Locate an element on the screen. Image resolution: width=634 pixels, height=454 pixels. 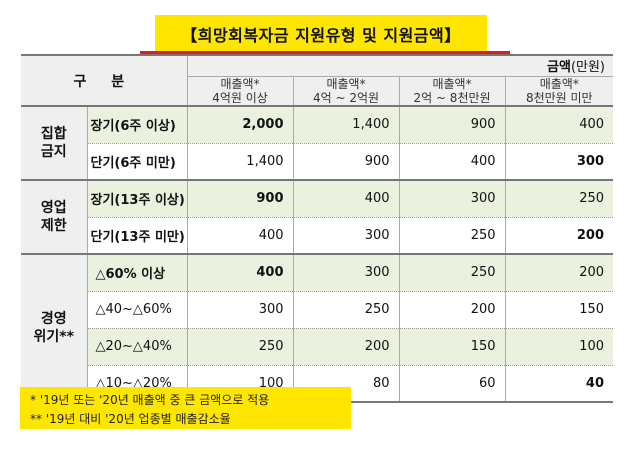
group-label-line1: 집합 is located at coordinates (53, 134).